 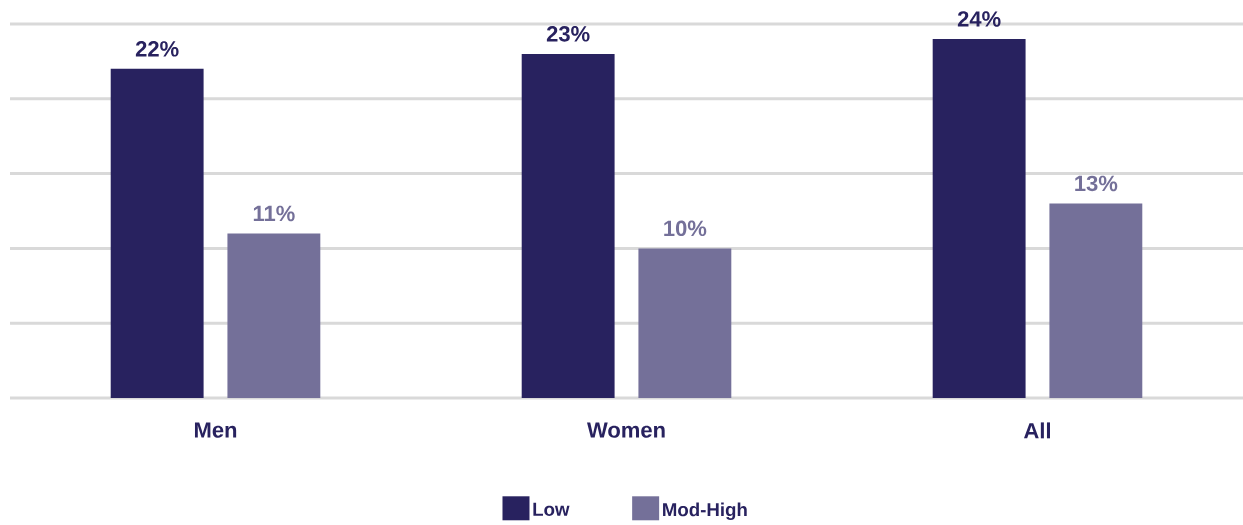 What do you see at coordinates (551, 509) in the screenshot?
I see `legend-label: Low` at bounding box center [551, 509].